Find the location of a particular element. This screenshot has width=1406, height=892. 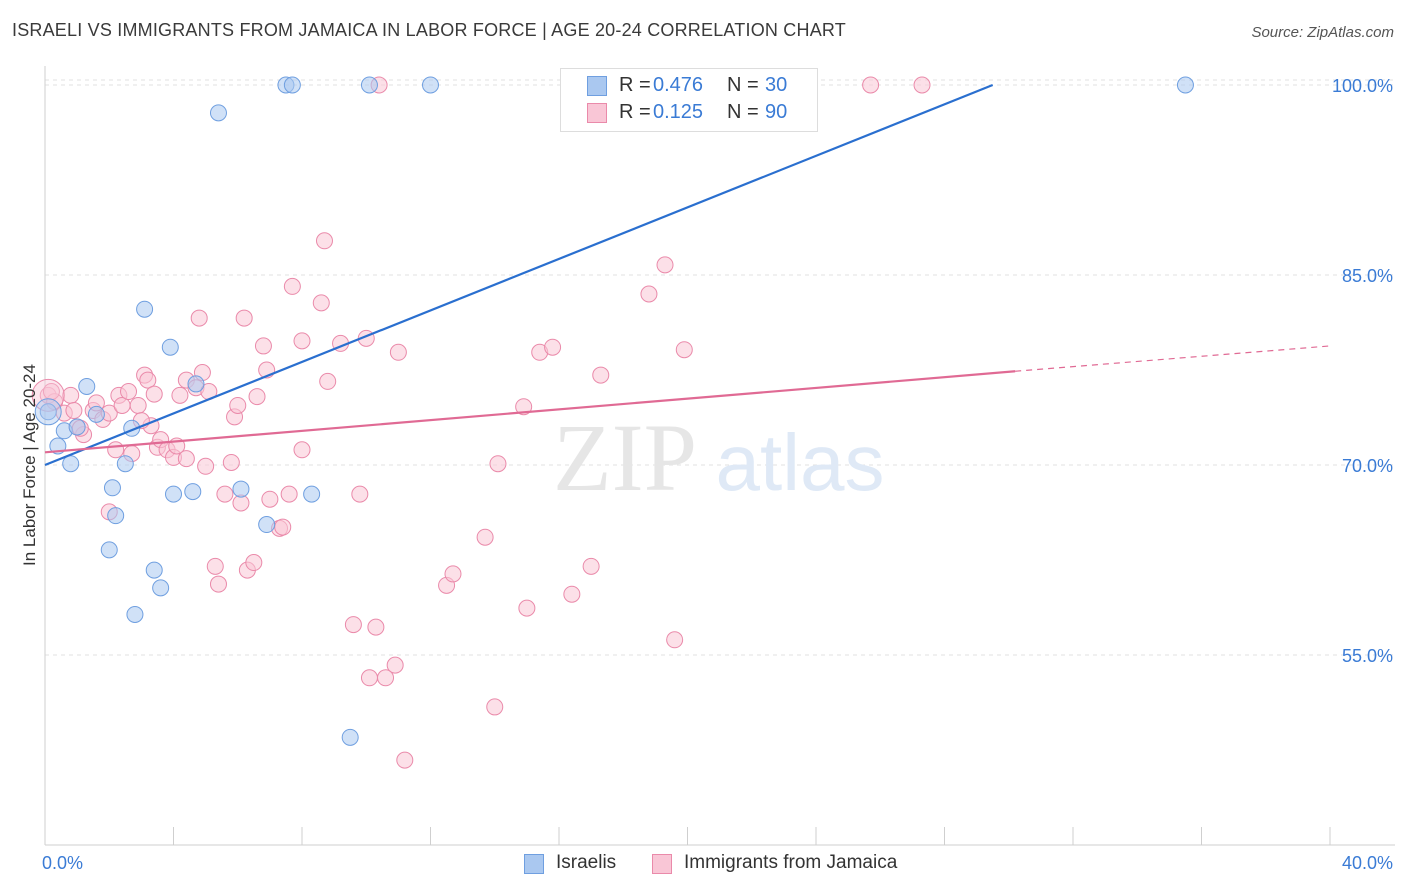

legend-n-value: 30 is located at coordinates (776, 85).